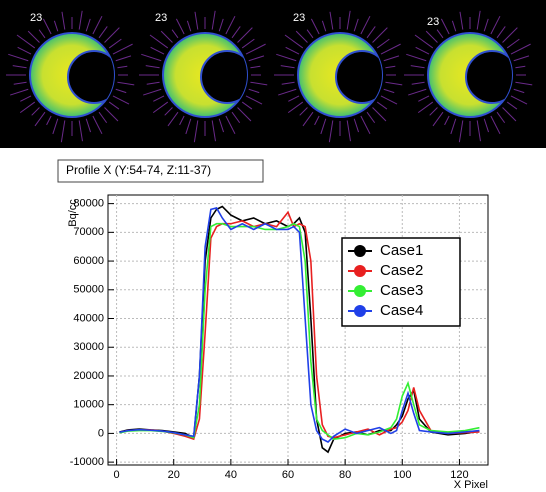 This screenshot has width=546, height=492. I want to click on x-tick-label: 60, so click(288, 475).